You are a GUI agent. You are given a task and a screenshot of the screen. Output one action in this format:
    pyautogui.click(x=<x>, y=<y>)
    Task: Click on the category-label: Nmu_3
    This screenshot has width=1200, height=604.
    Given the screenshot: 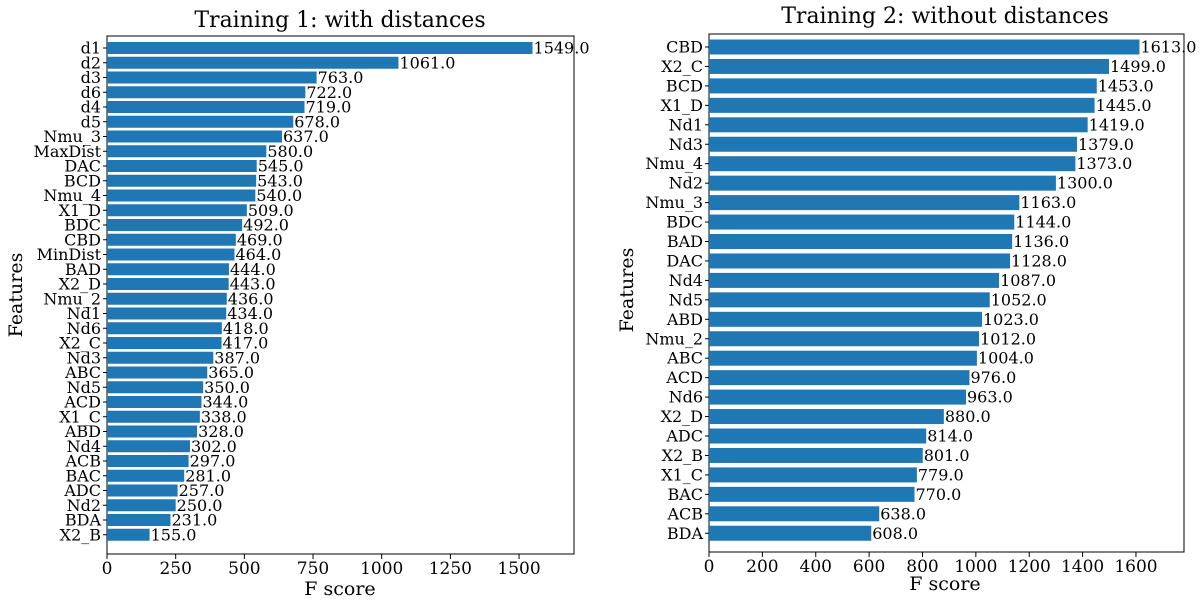 What is the action you would take?
    pyautogui.click(x=72, y=136)
    